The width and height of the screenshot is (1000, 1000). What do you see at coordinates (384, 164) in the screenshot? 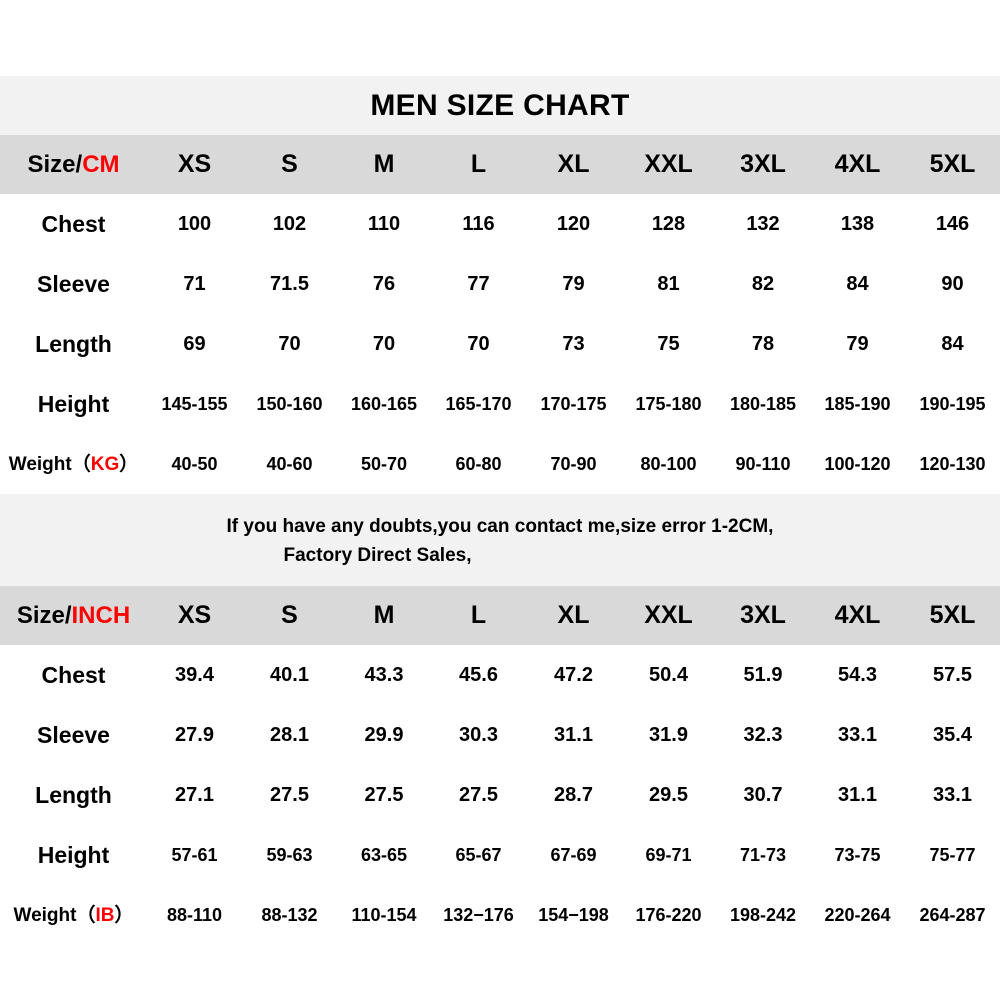
I see `cm-size-header-m: M` at bounding box center [384, 164].